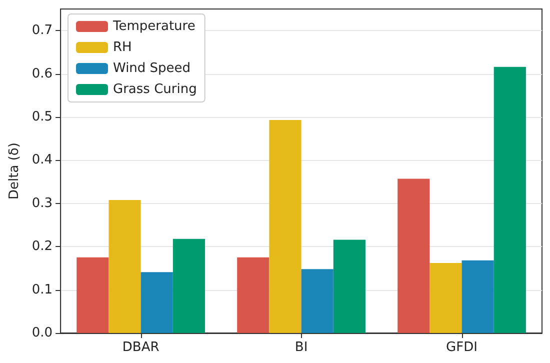 The width and height of the screenshot is (550, 363). What do you see at coordinates (122, 47) in the screenshot?
I see `legend-label: RH` at bounding box center [122, 47].